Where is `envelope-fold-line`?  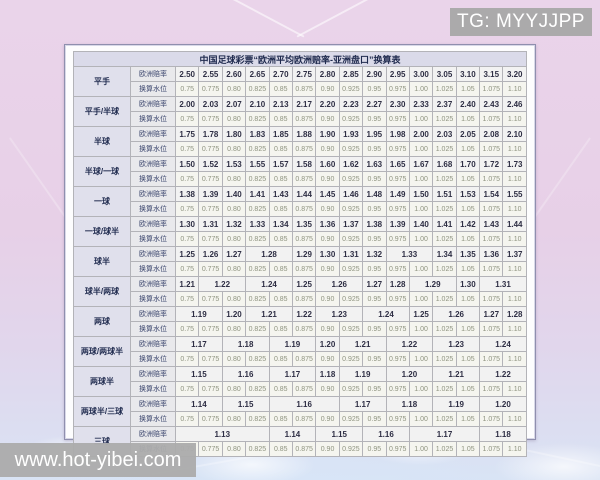 envelope-fold-line is located at coordinates (267, 19).